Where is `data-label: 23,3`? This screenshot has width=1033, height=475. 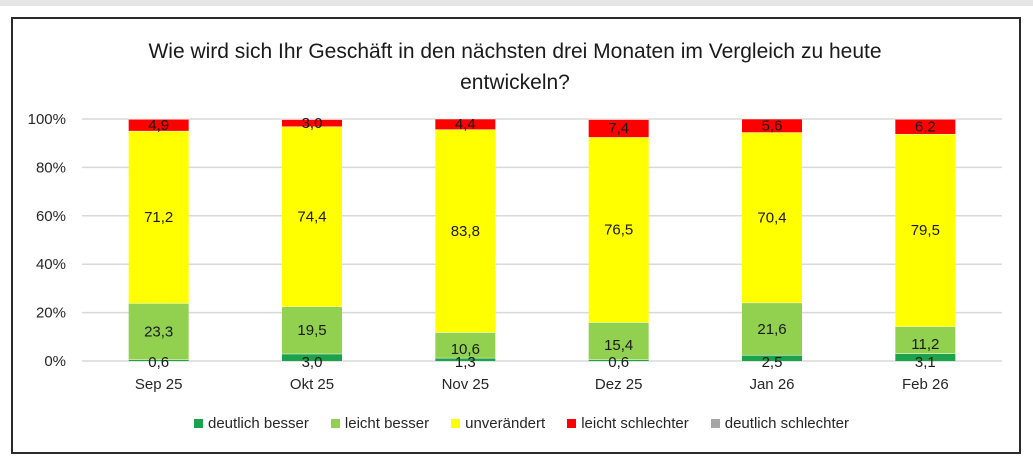 data-label: 23,3 is located at coordinates (158, 331).